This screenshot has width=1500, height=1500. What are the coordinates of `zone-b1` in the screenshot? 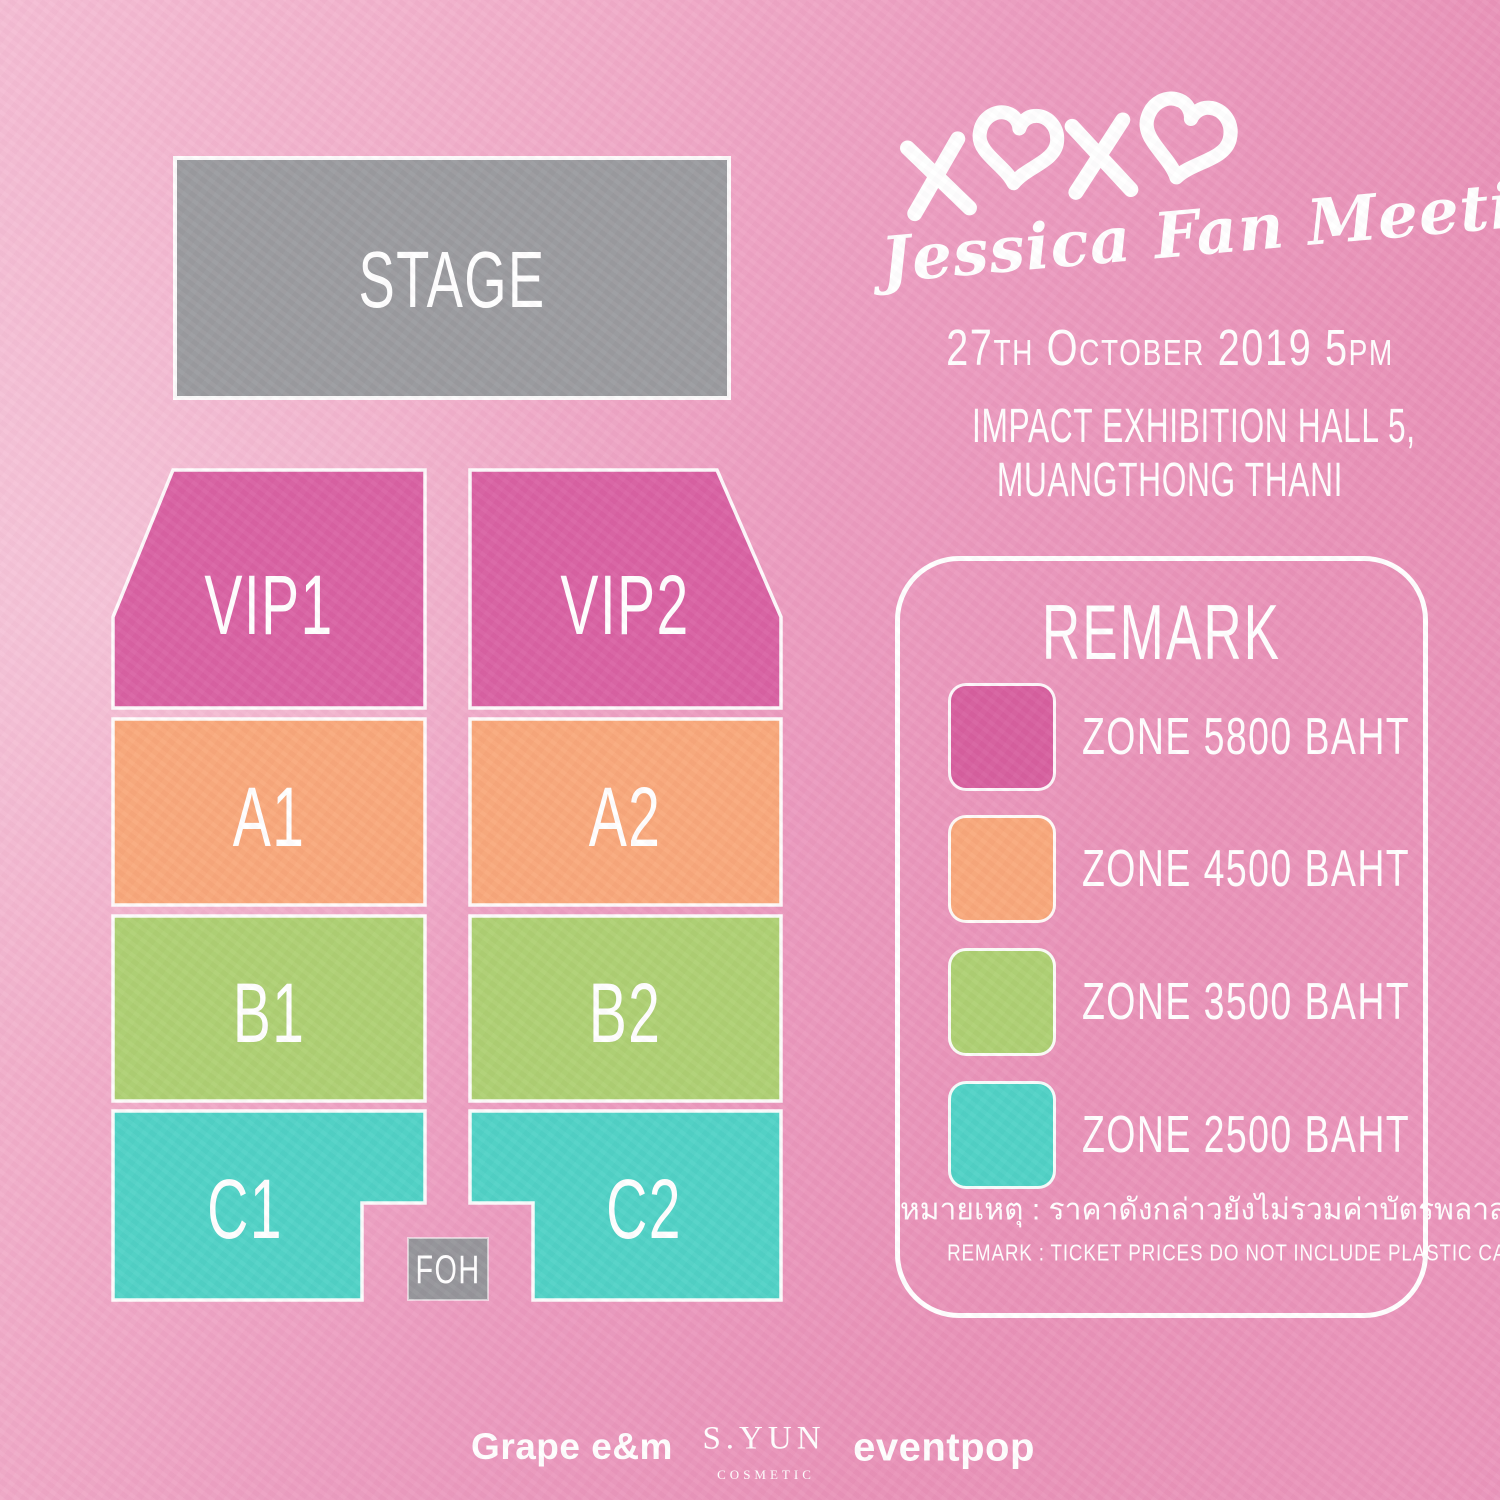 It's located at (269, 1008).